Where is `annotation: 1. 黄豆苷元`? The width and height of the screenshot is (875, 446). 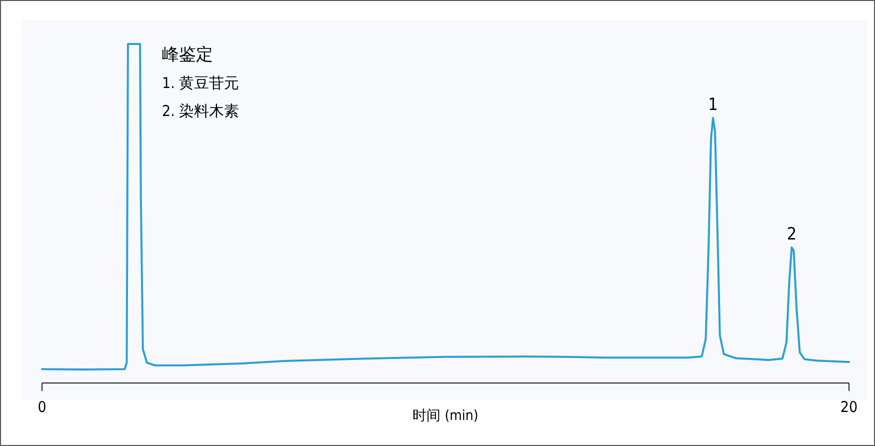
annotation: 1. 黄豆苷元 is located at coordinates (201, 83).